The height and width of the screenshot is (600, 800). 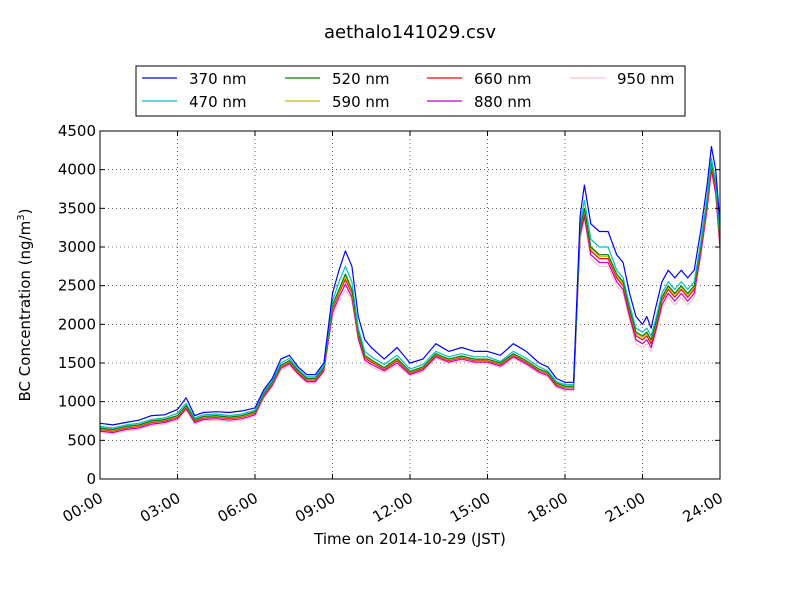 What do you see at coordinates (218, 102) in the screenshot?
I see `legend-label-470-nm: 470 nm` at bounding box center [218, 102].